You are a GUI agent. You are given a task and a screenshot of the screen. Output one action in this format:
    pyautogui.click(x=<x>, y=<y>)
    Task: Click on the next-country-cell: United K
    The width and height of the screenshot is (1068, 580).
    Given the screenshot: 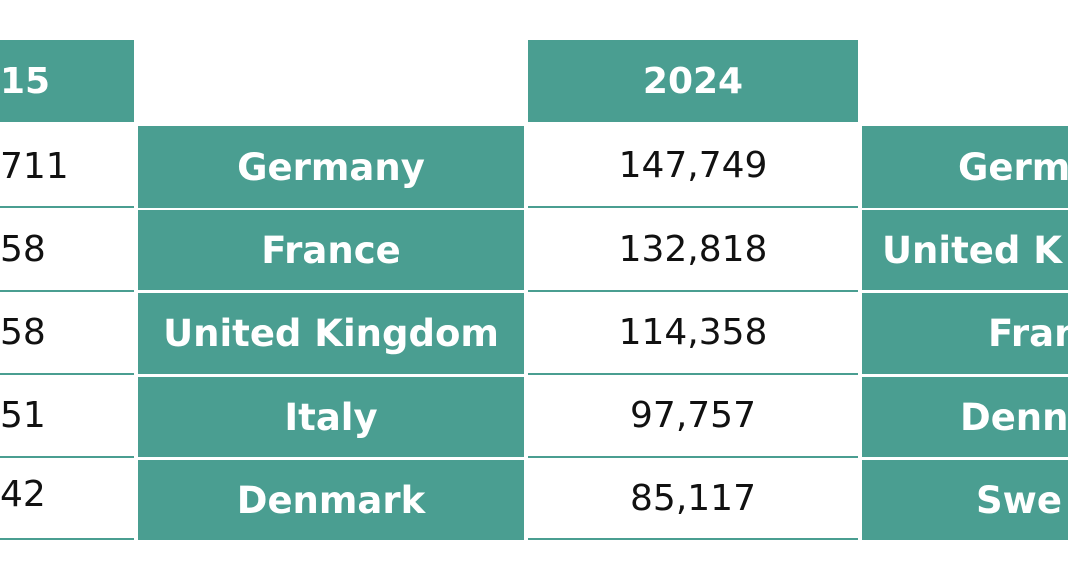 What is the action you would take?
    pyautogui.click(x=965, y=250)
    